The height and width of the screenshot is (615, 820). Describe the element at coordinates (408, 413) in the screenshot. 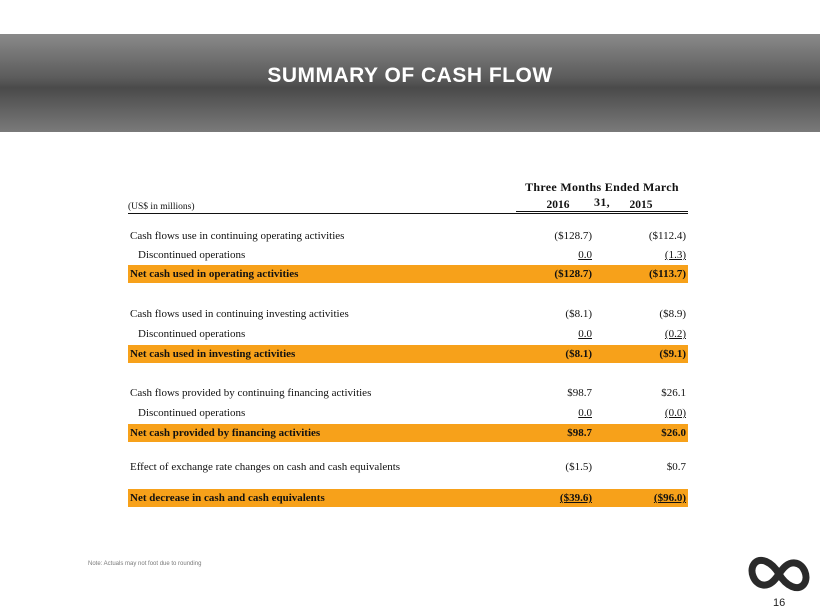

I see `table-row: Discontinued operations 0.0 (0.0)` at that location.